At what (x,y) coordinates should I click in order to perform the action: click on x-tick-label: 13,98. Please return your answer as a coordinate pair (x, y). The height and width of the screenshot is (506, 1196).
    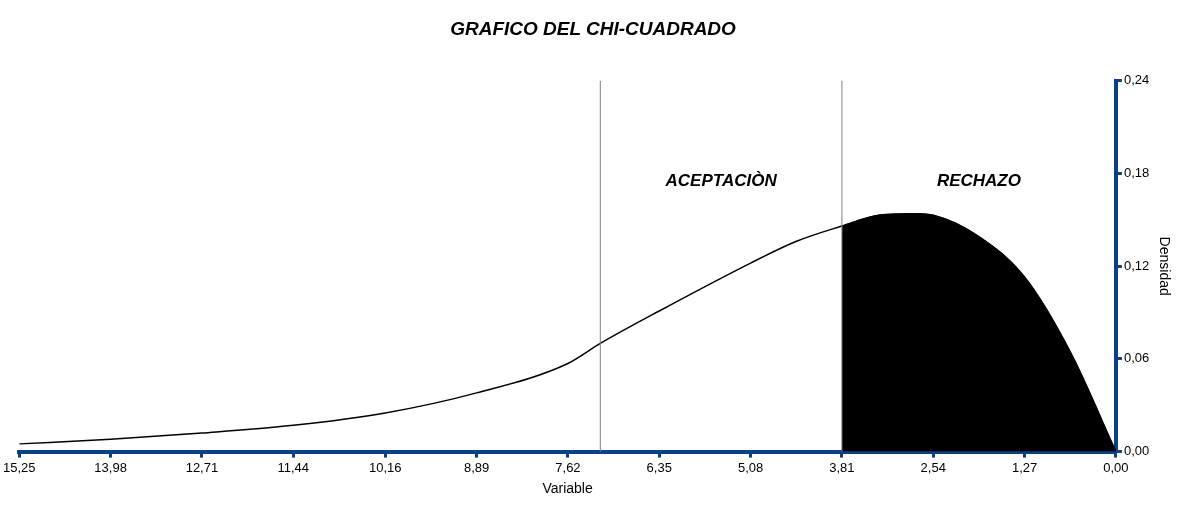
    Looking at the image, I should click on (110, 467).